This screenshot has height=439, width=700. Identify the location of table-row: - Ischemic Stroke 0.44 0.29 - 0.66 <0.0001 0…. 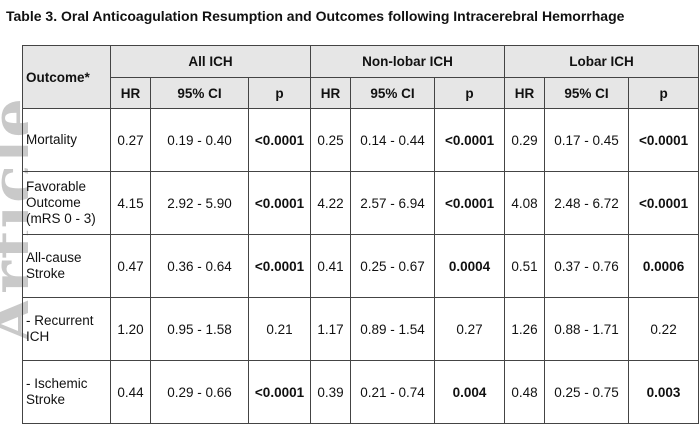
(361, 392).